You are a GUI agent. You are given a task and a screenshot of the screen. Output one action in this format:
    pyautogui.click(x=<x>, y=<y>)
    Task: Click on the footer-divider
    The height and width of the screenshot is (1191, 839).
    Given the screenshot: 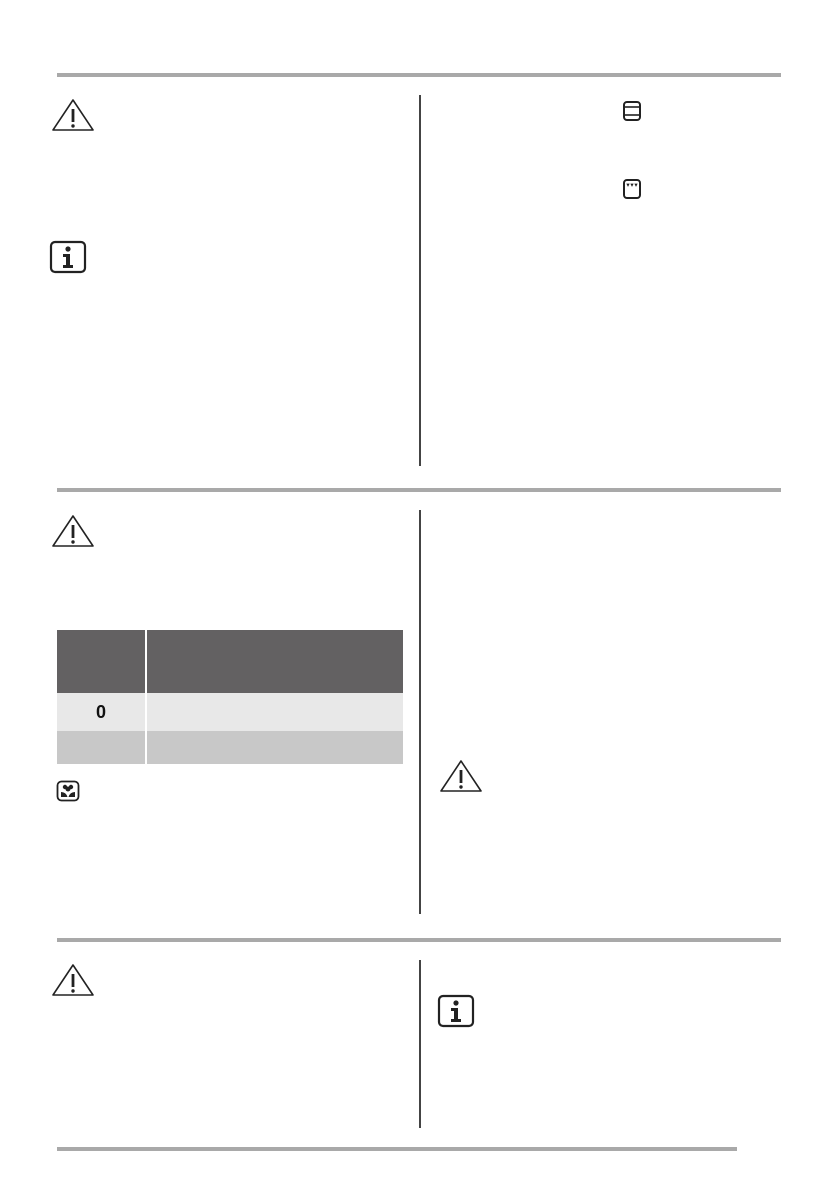 What is the action you would take?
    pyautogui.click(x=397, y=1149)
    